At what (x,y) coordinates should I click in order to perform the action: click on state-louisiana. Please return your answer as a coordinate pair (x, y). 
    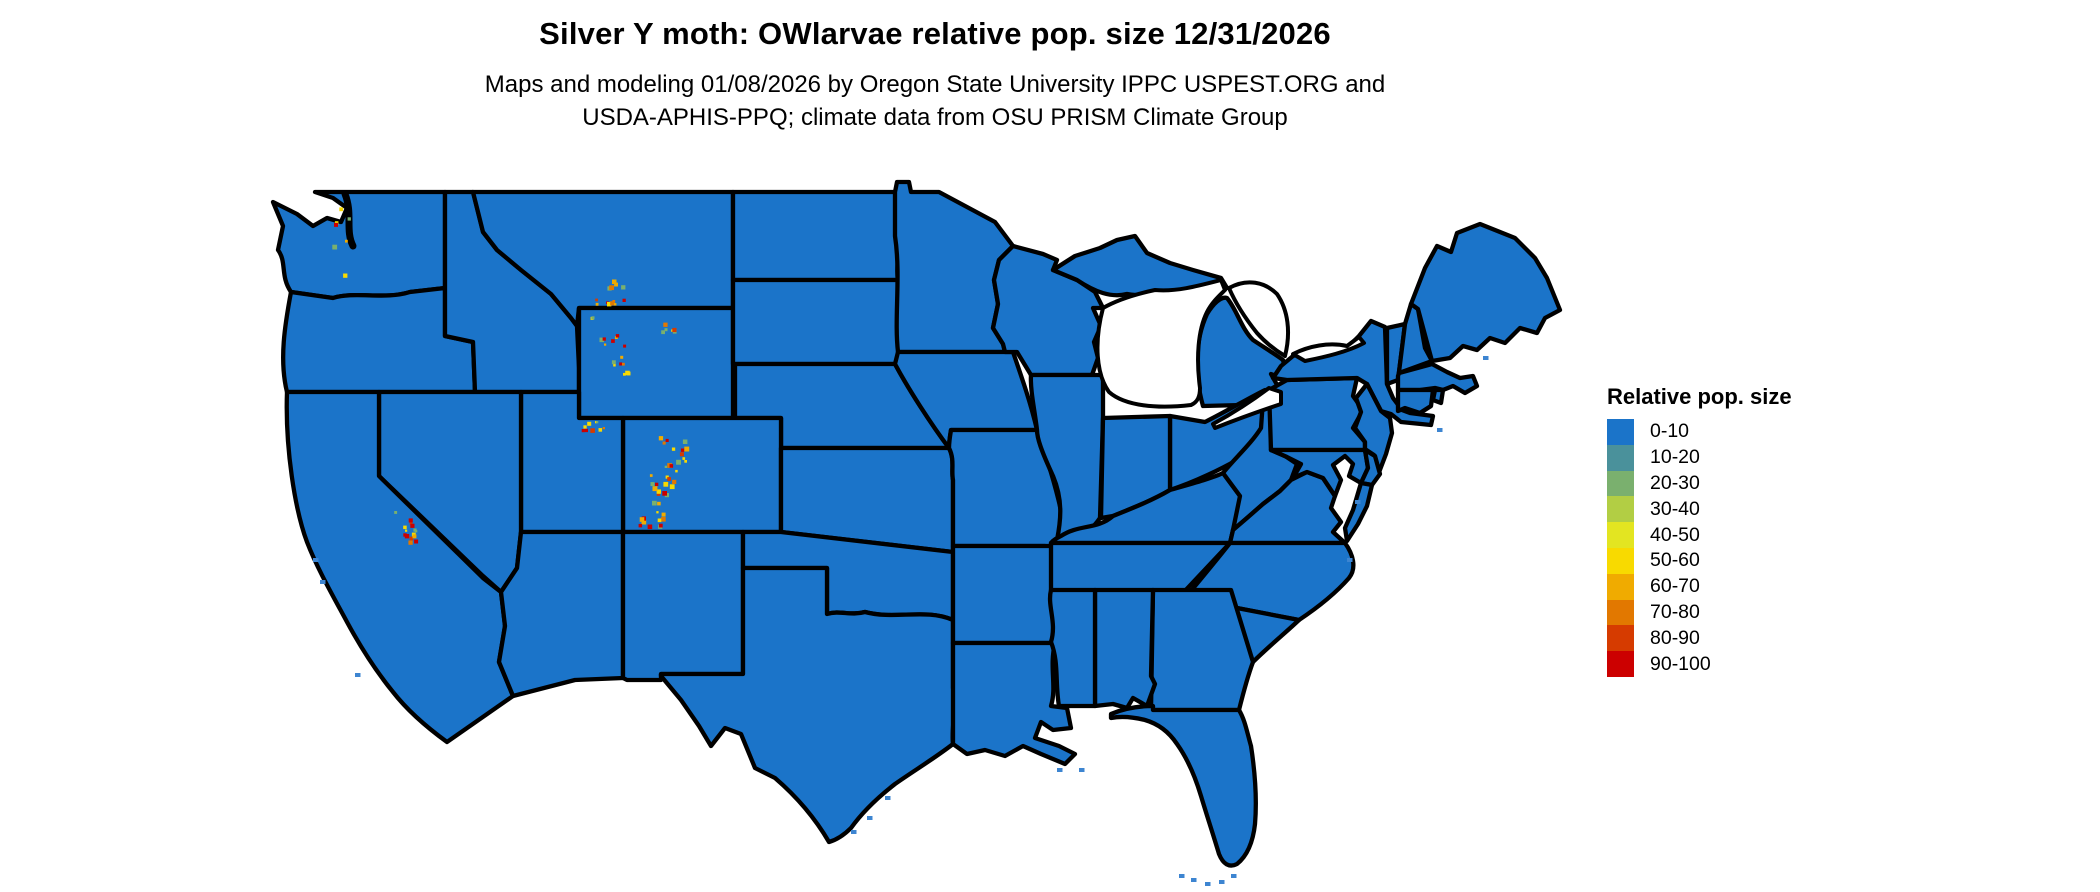
    Looking at the image, I should click on (1014, 703).